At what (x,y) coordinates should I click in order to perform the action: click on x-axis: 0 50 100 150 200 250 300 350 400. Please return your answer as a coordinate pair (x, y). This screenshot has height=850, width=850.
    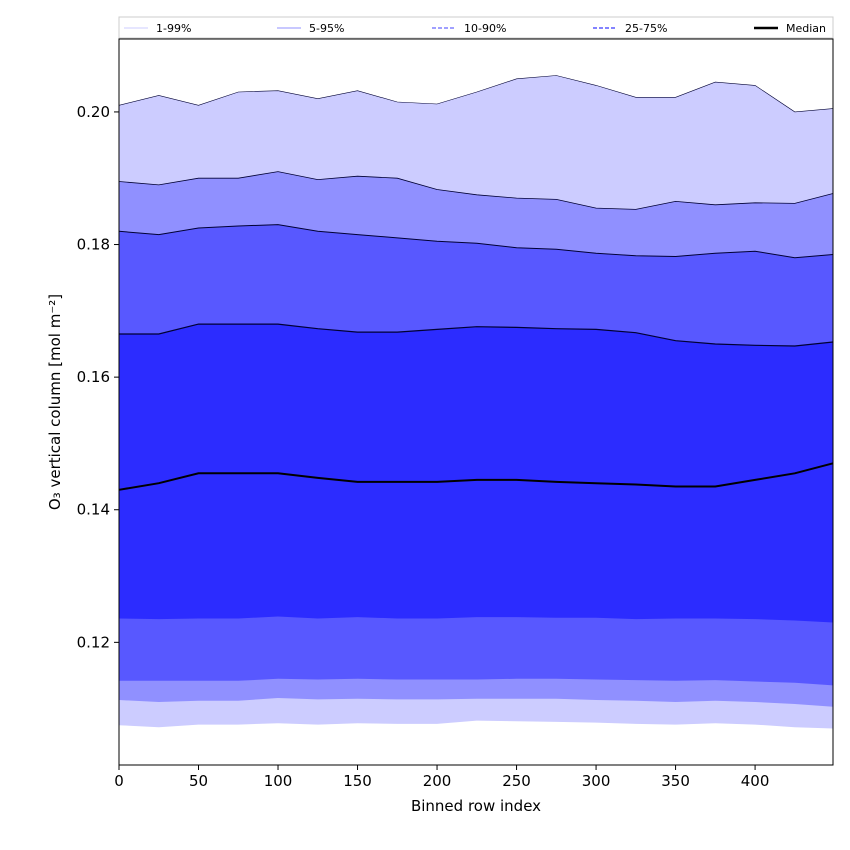
    Looking at the image, I should click on (441, 777).